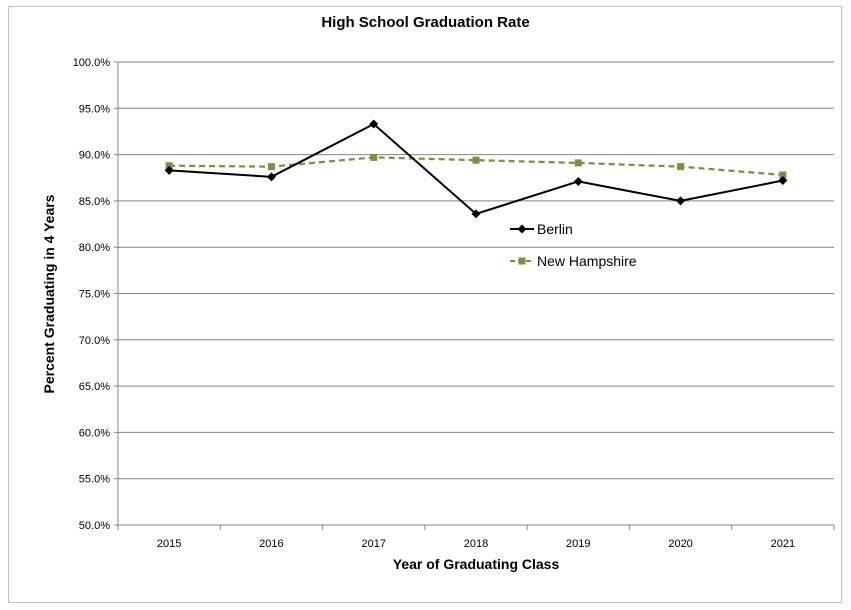 The width and height of the screenshot is (851, 610). I want to click on x-tick-label: 2021, so click(783, 544).